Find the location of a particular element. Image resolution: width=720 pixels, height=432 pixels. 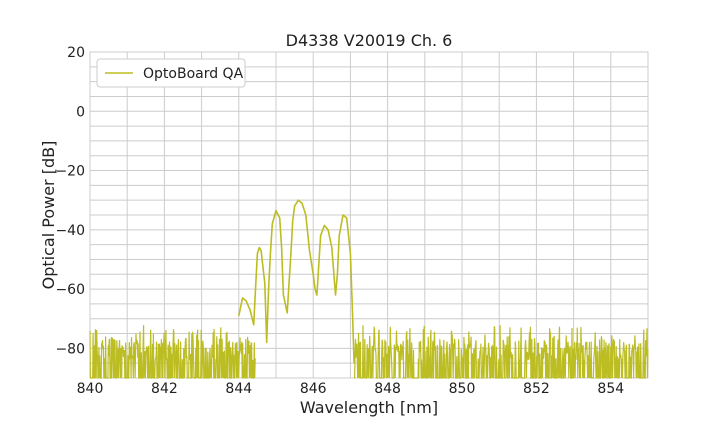

x-tick-labels: 840 842 844 846 848 850 852 854 is located at coordinates (351, 389).